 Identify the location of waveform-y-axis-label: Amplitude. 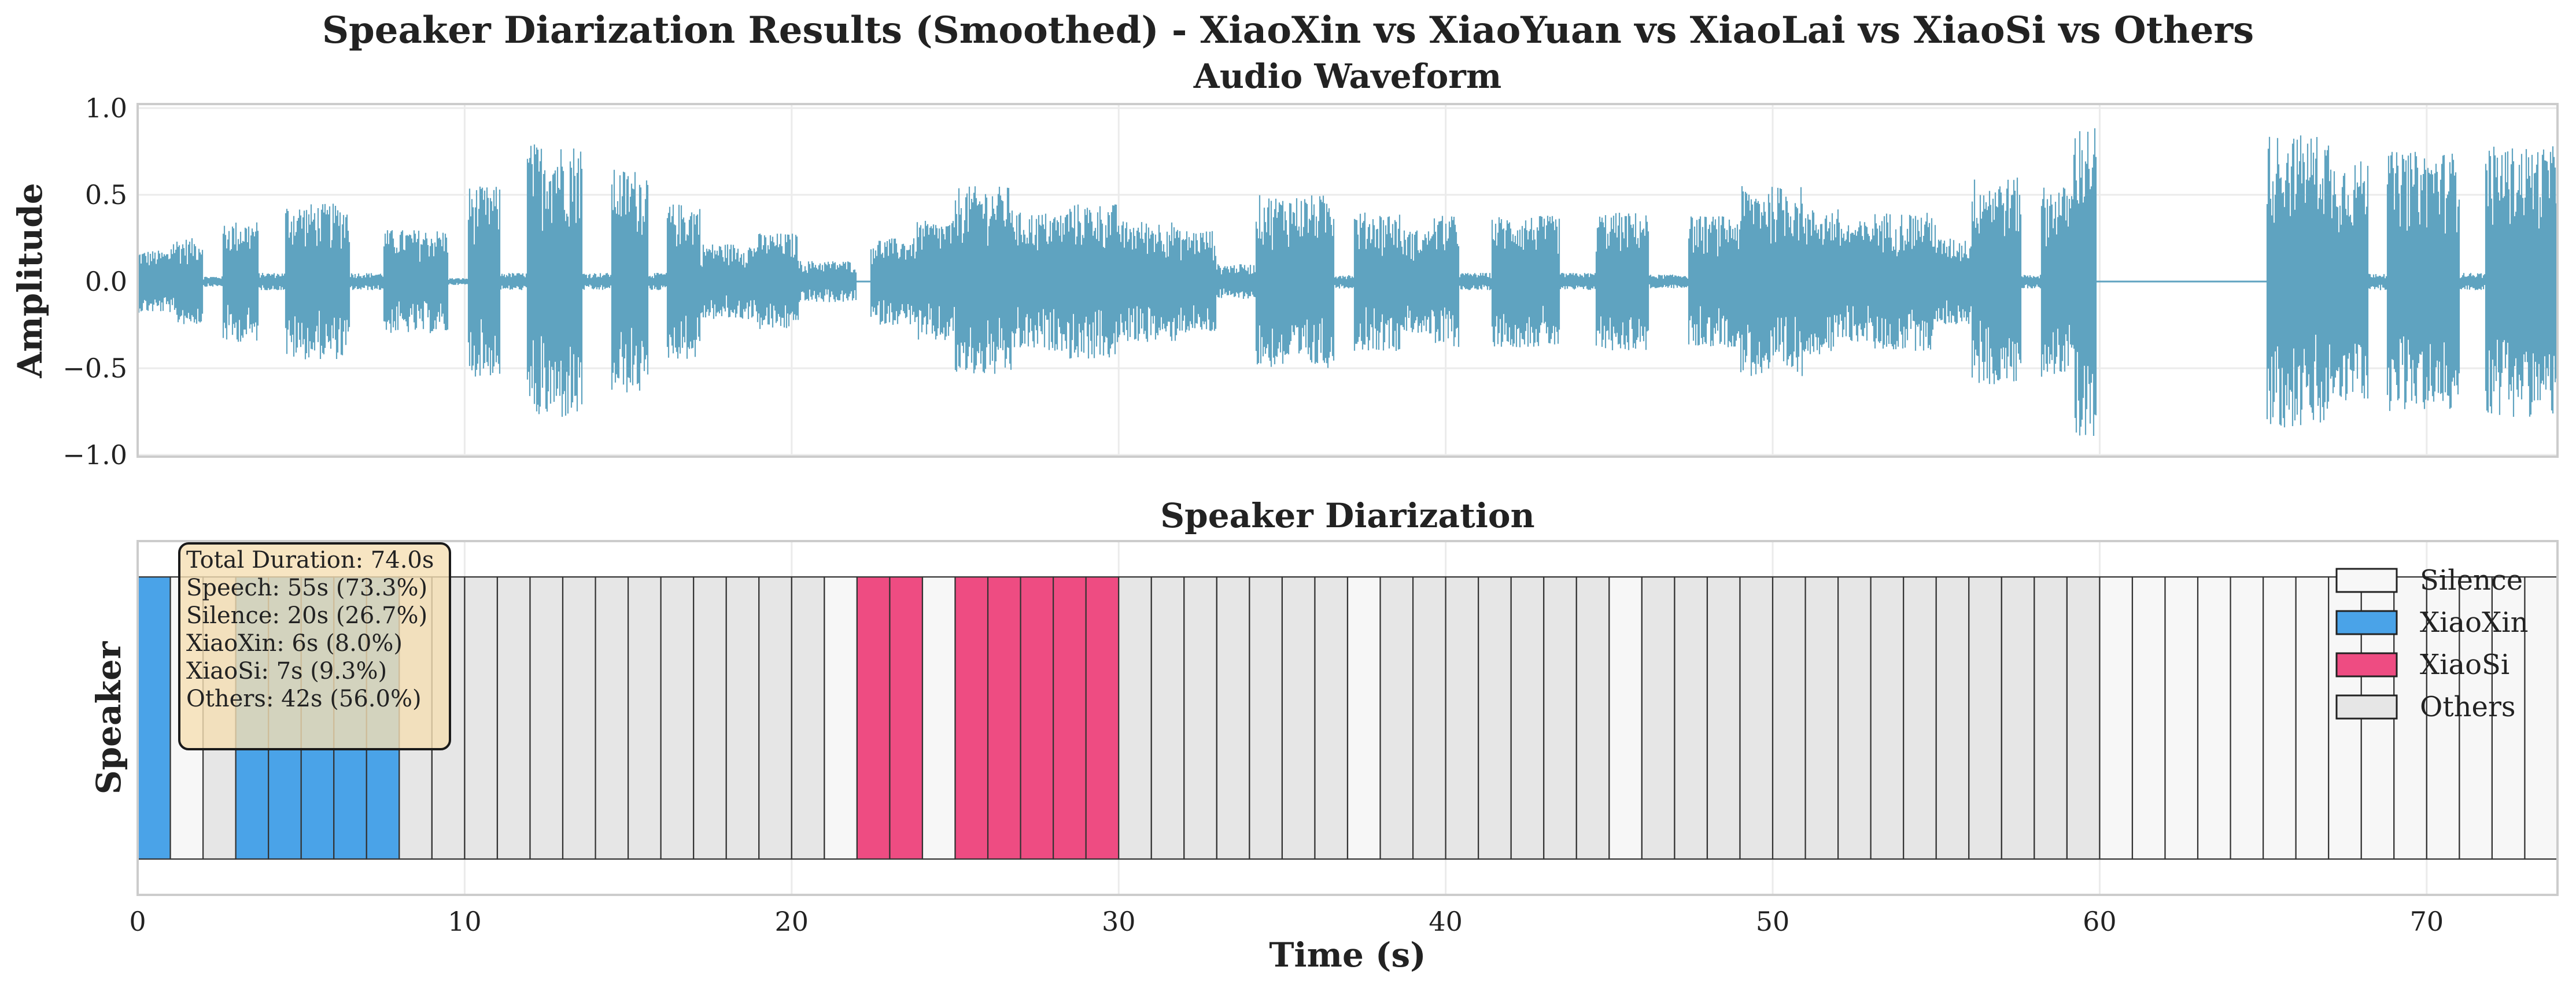
(30, 280).